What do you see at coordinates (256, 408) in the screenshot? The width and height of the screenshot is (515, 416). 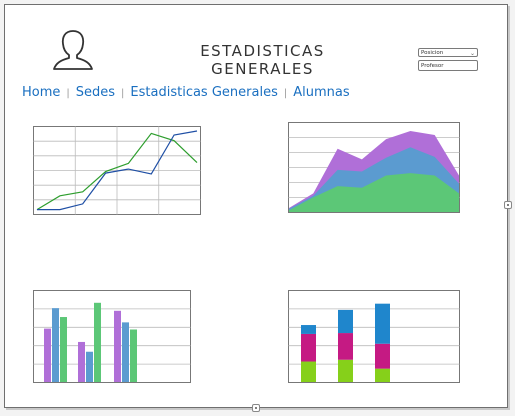 I see `resize-handle-bottom` at bounding box center [256, 408].